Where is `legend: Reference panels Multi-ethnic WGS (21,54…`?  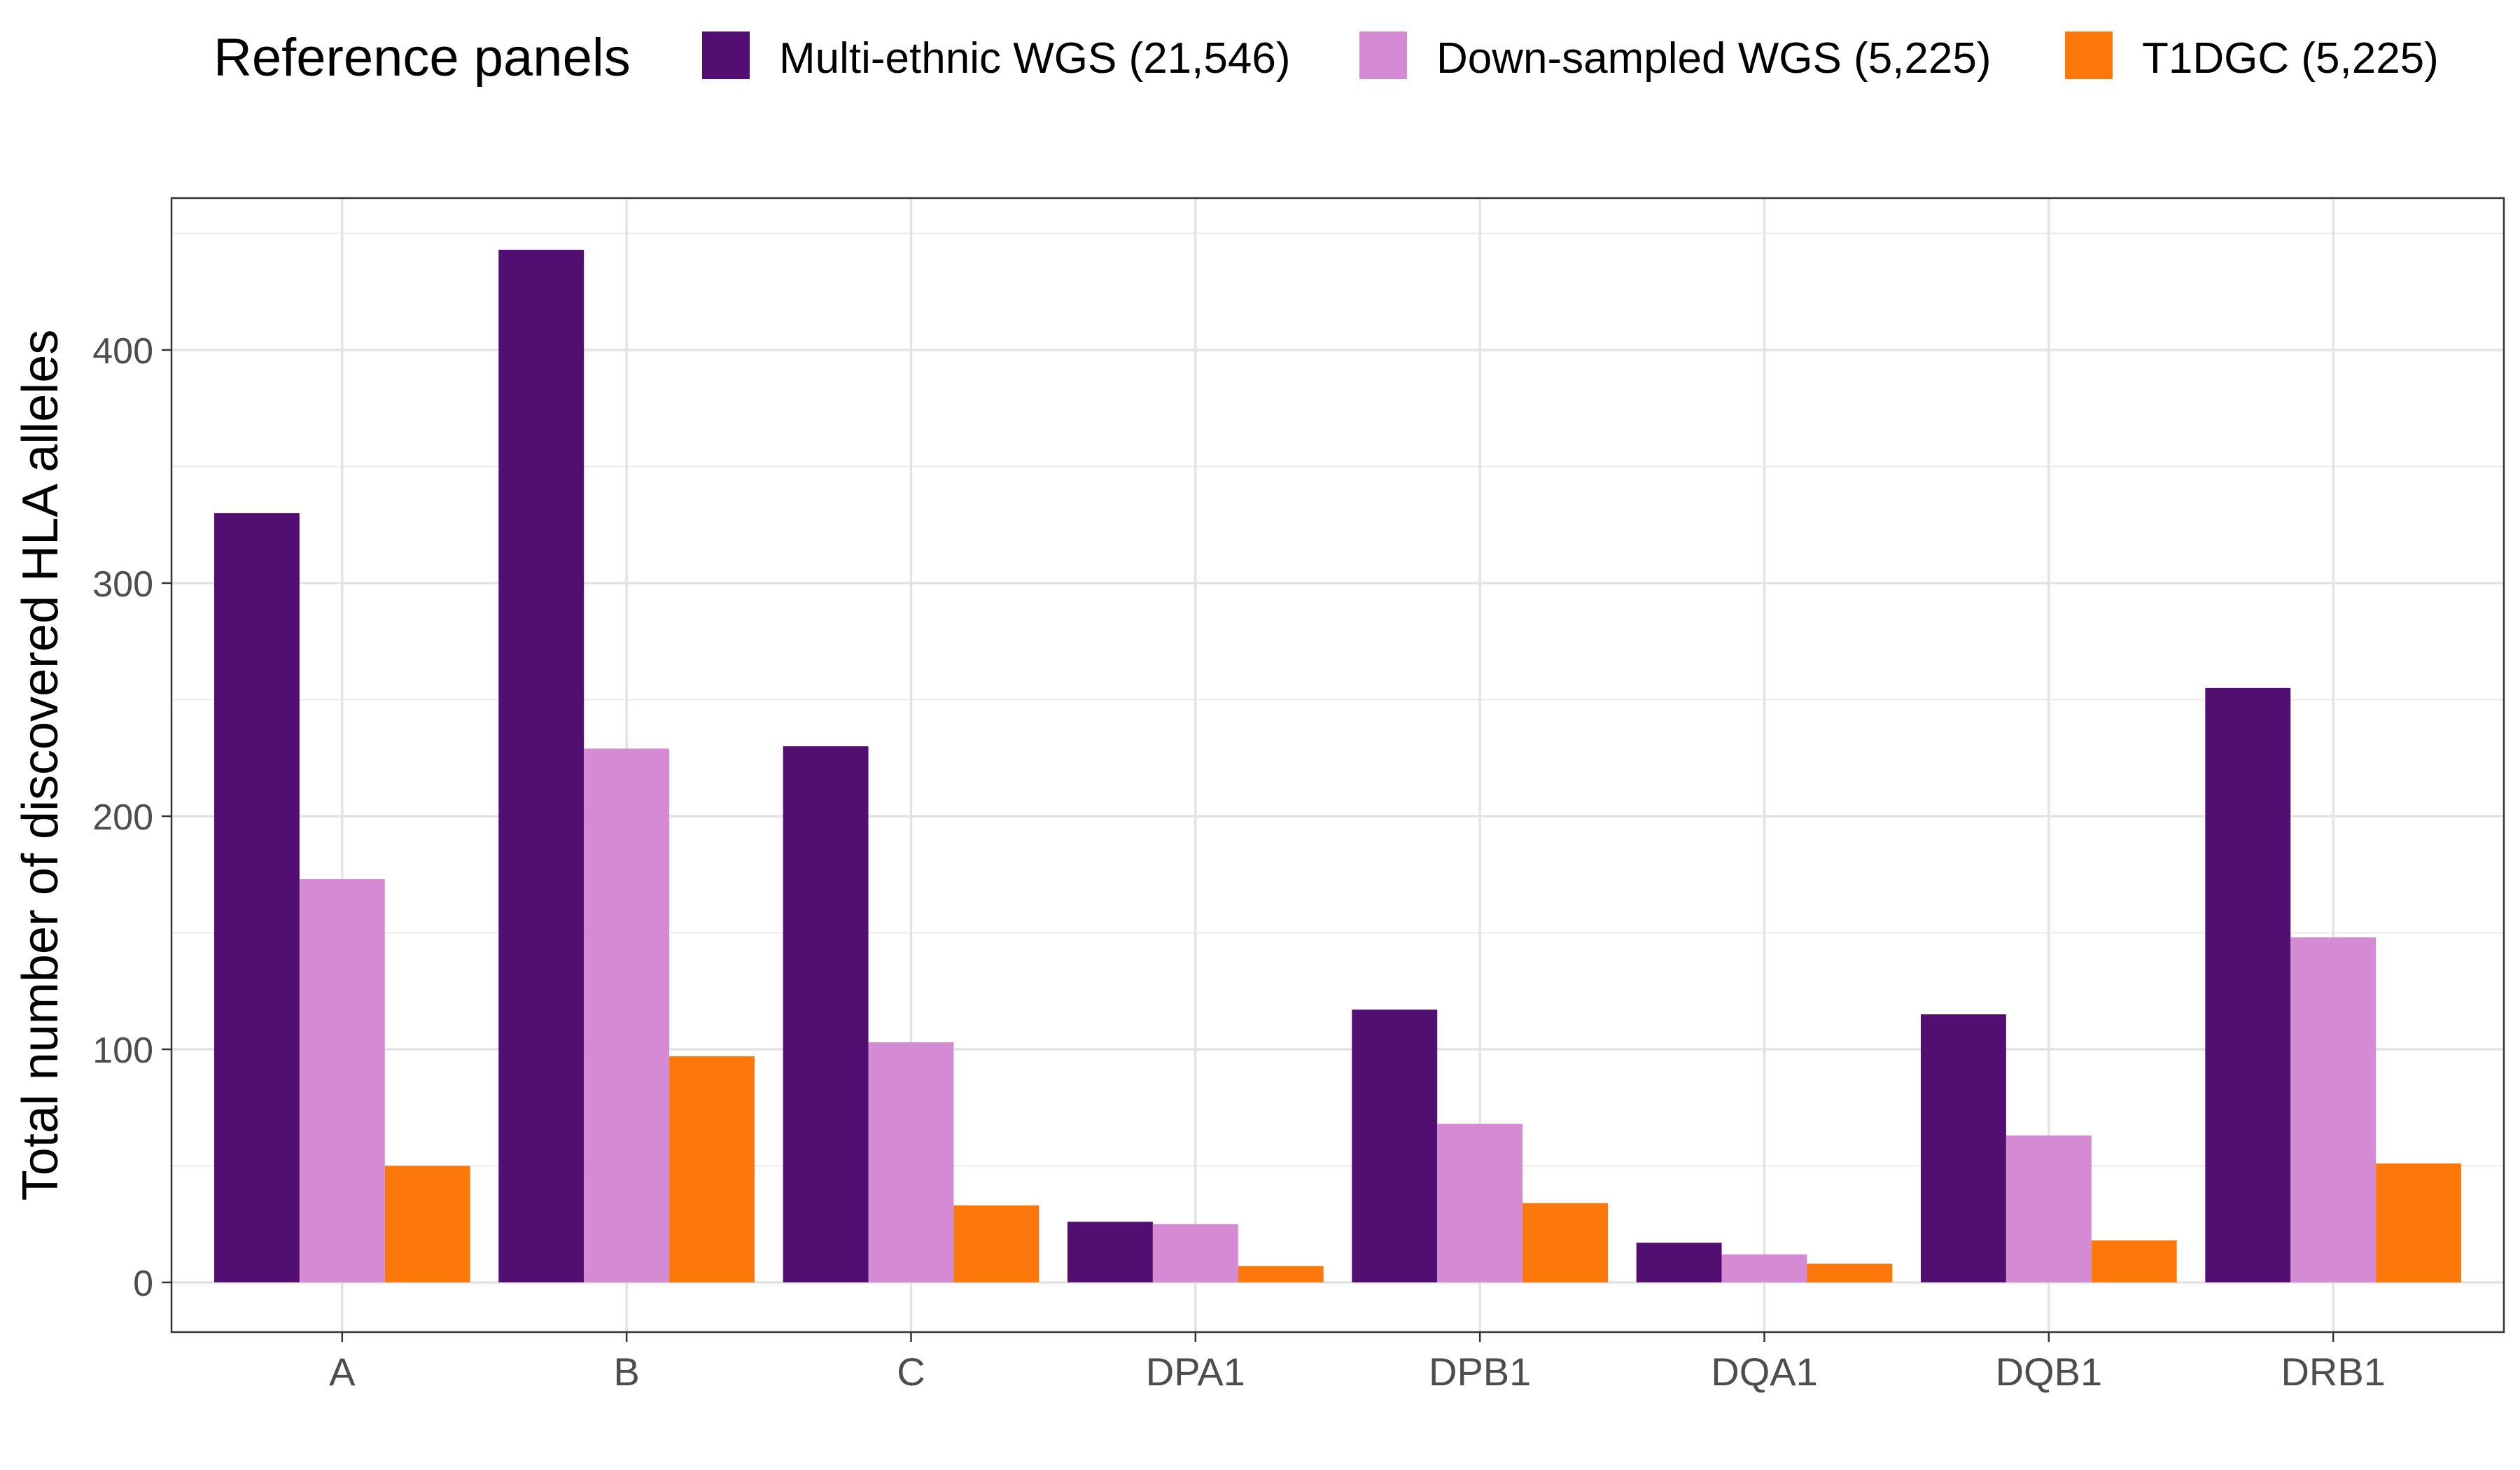 legend: Reference panels Multi-ethnic WGS (21,54… is located at coordinates (1326, 58).